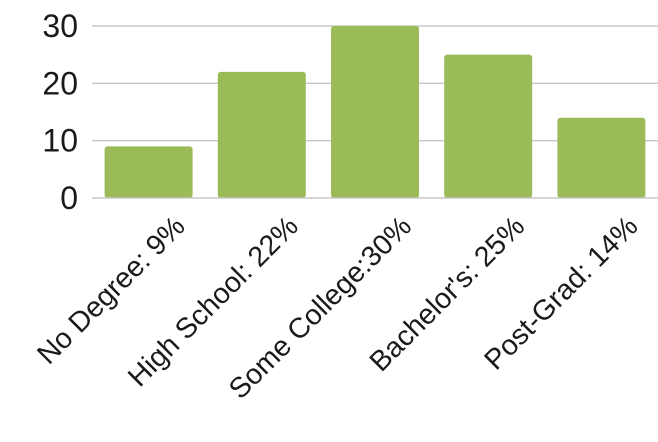  I want to click on y-tick-label: 0, so click(69, 198).